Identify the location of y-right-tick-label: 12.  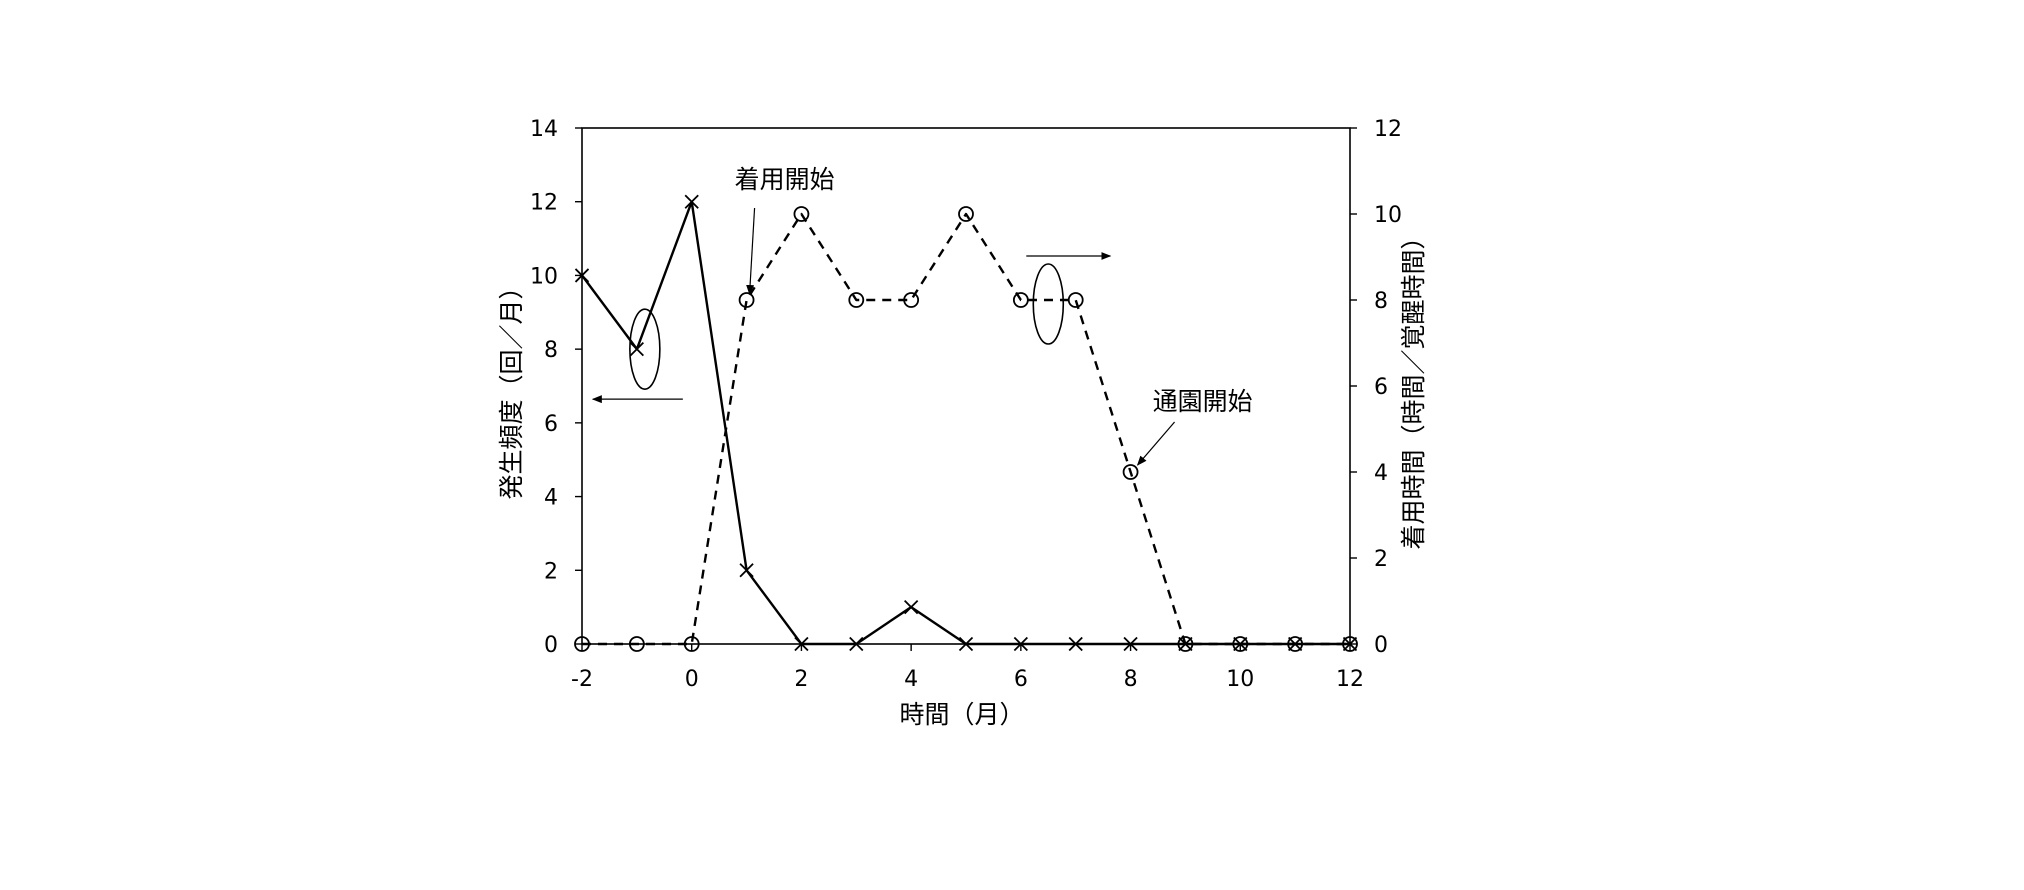
(1388, 129).